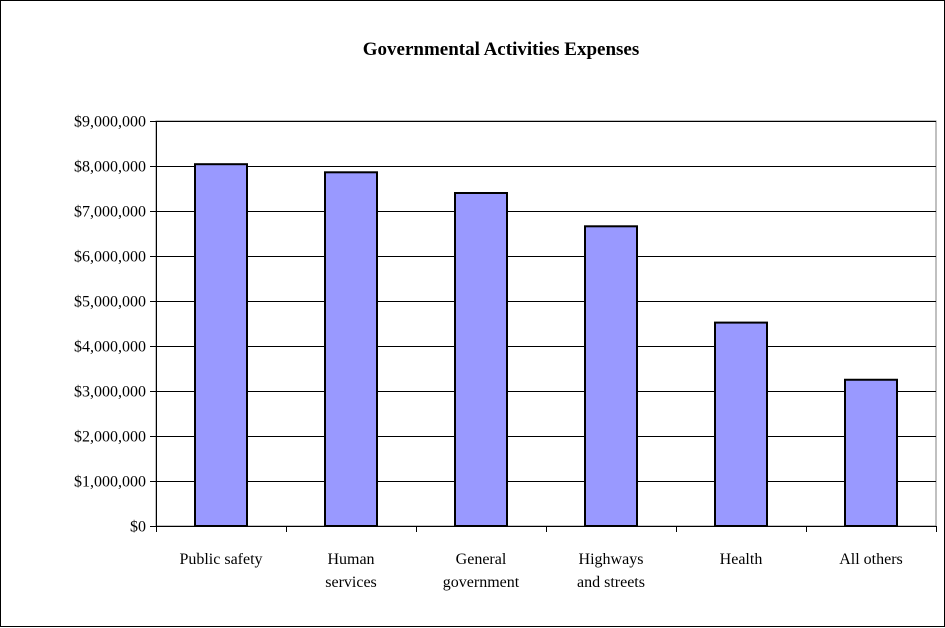 The image size is (945, 628). Describe the element at coordinates (611, 559) in the screenshot. I see `x-tick-label: Highways` at that location.